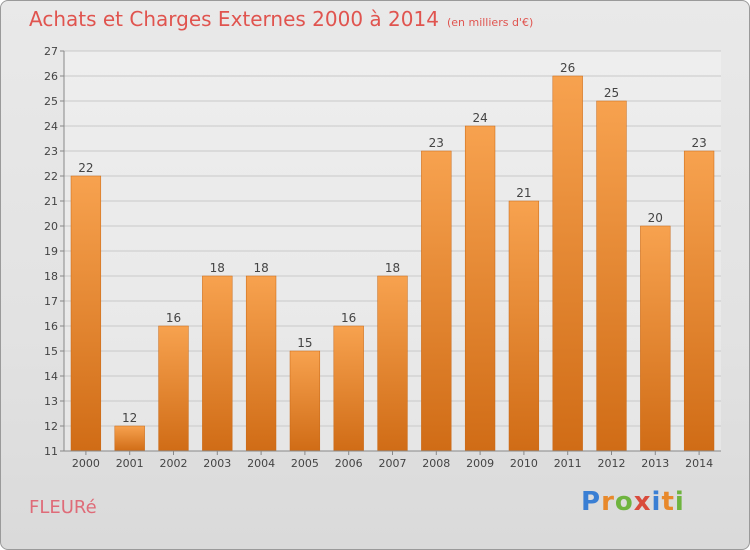  What do you see at coordinates (173, 388) in the screenshot?
I see `bar-2002` at bounding box center [173, 388].